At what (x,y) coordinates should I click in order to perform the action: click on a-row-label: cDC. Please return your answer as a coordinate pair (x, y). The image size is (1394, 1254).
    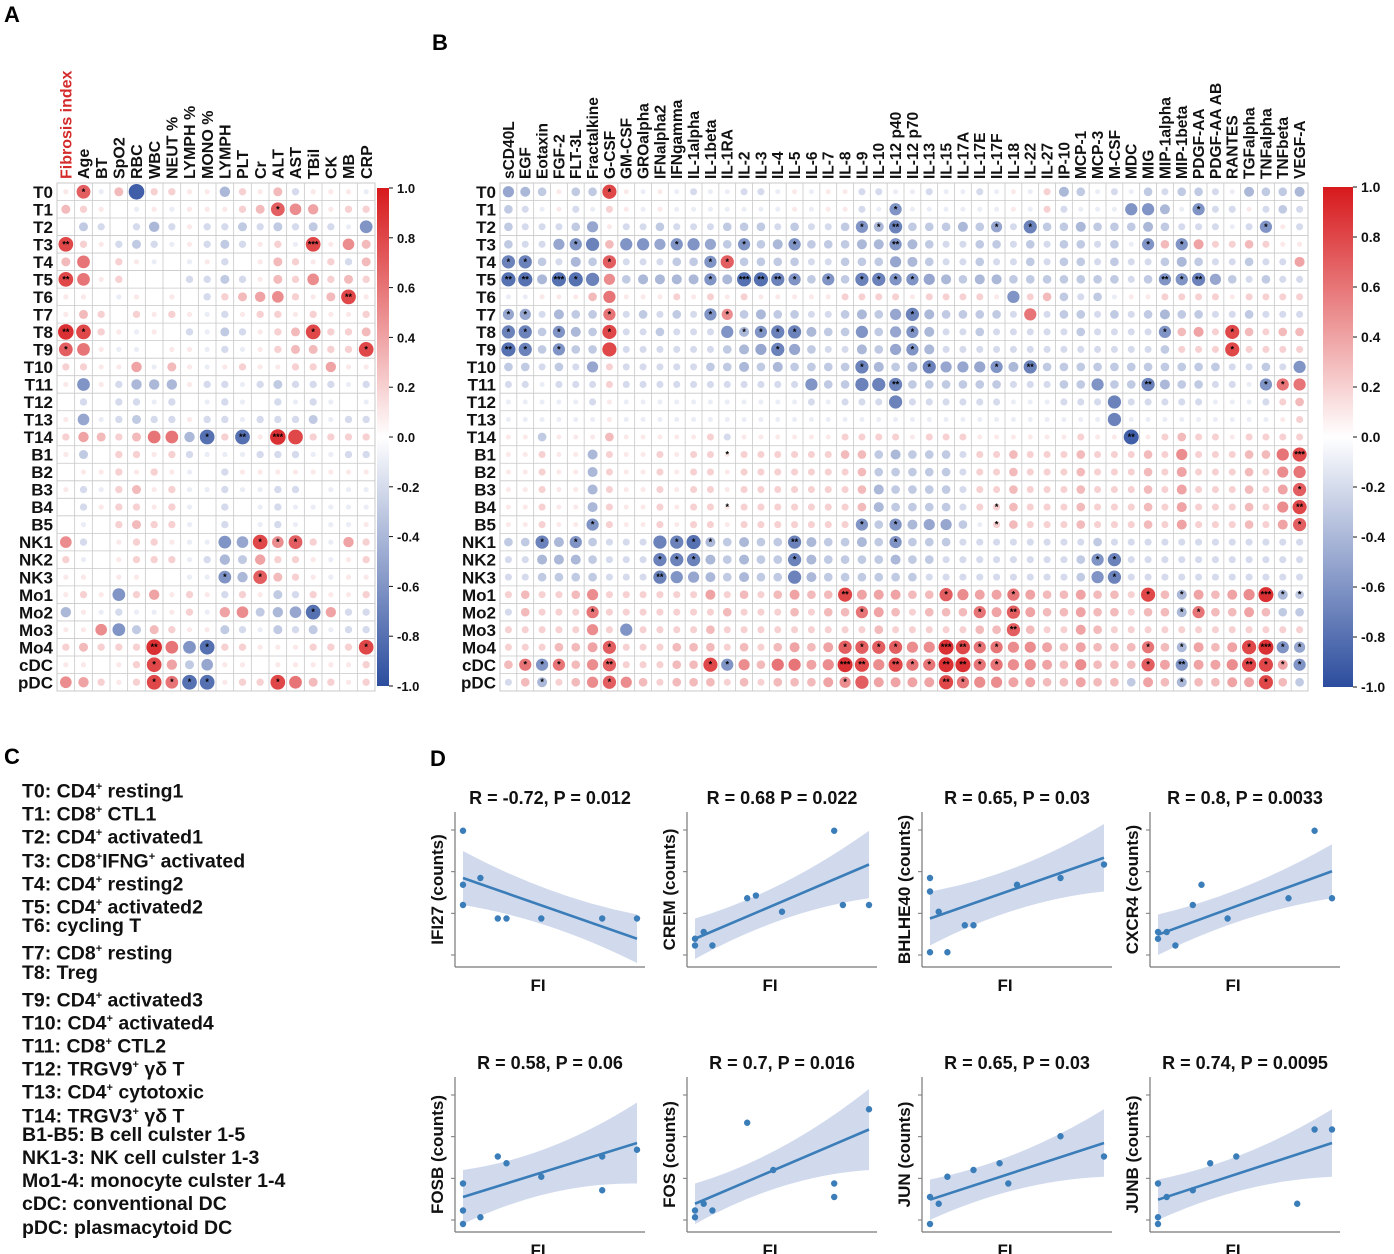
    Looking at the image, I should click on (36, 665).